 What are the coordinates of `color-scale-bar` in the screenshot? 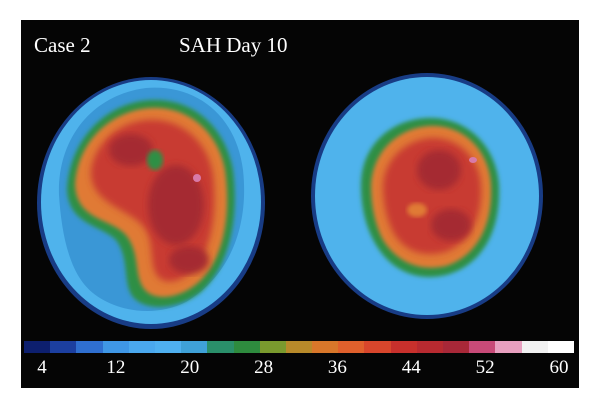 It's located at (299, 347).